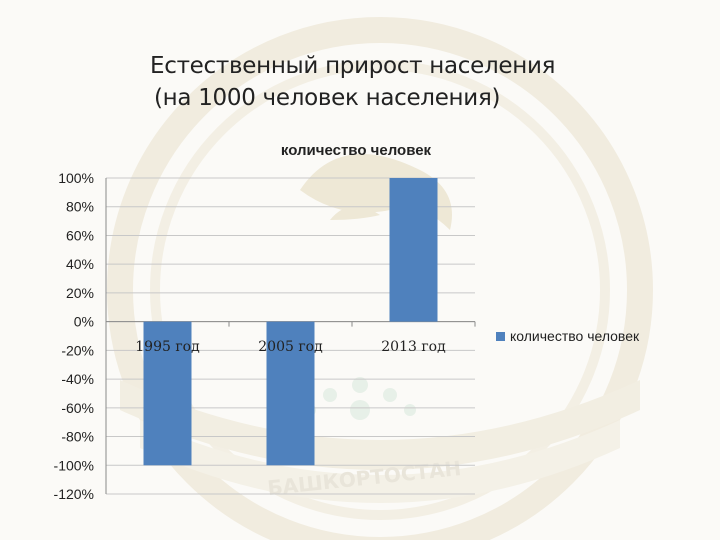 This screenshot has height=540, width=720. Describe the element at coordinates (80, 235) in the screenshot. I see `y-tick-label: 60%` at that location.